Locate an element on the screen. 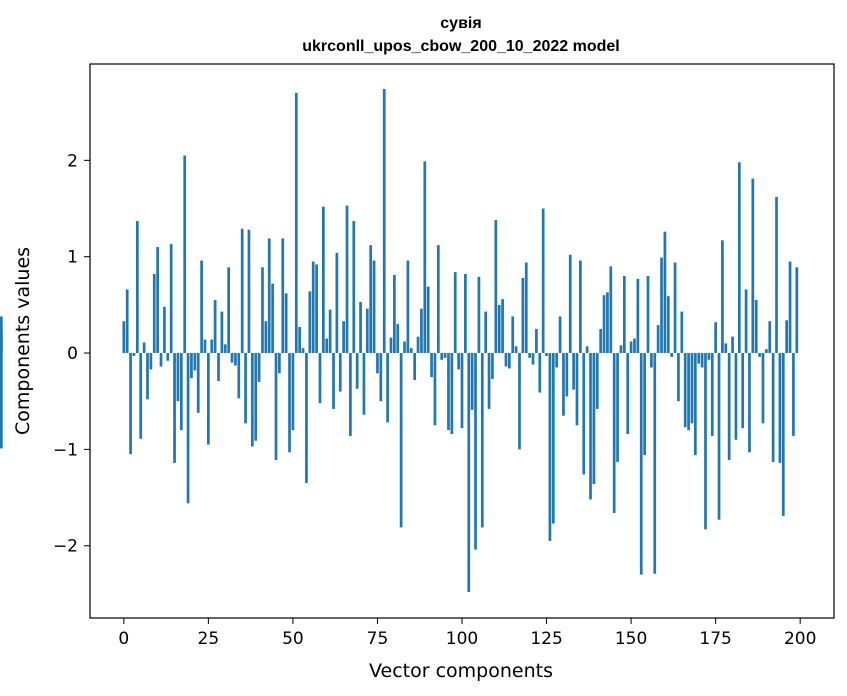 This screenshot has height=696, width=847. y-tick-label-0: 0 is located at coordinates (72, 354).